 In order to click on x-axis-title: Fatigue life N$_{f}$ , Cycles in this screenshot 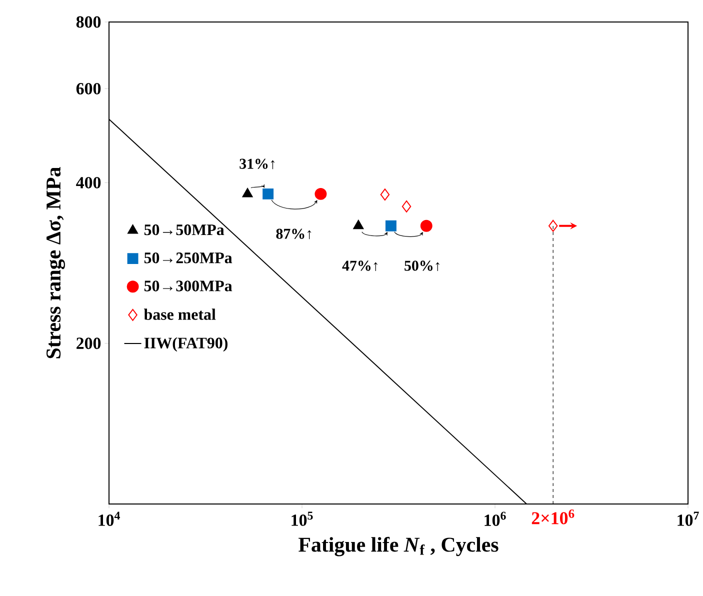, I will do `click(398, 546)`.